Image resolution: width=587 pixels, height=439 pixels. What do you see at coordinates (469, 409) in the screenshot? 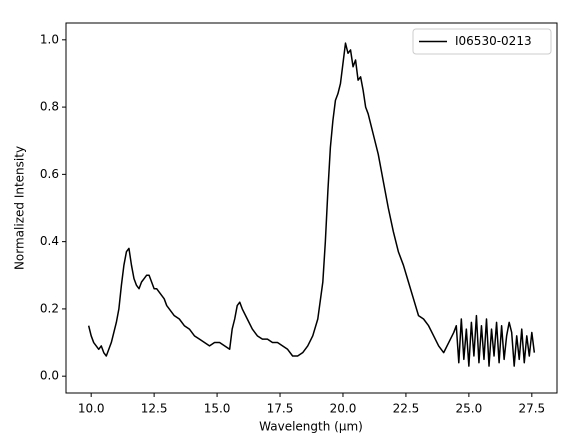
I see `x-tick-label: 25.0` at bounding box center [469, 409].